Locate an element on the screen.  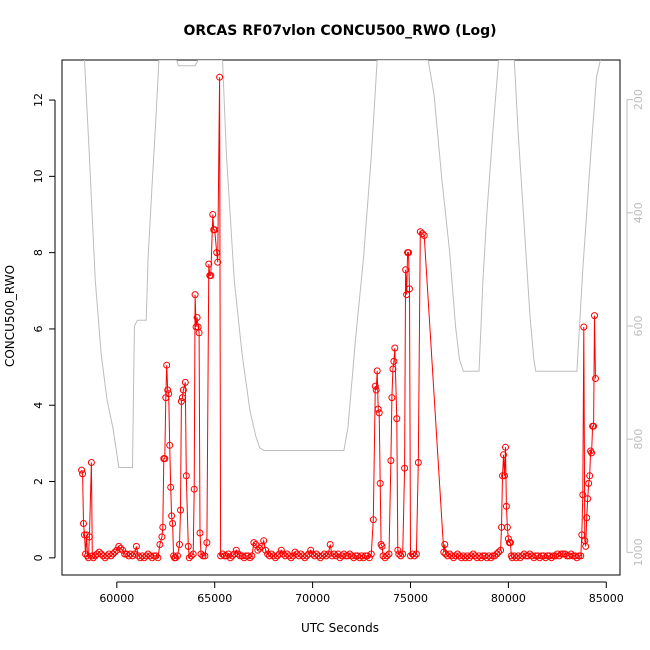
x-tick-label: 75000 is located at coordinates (410, 598).